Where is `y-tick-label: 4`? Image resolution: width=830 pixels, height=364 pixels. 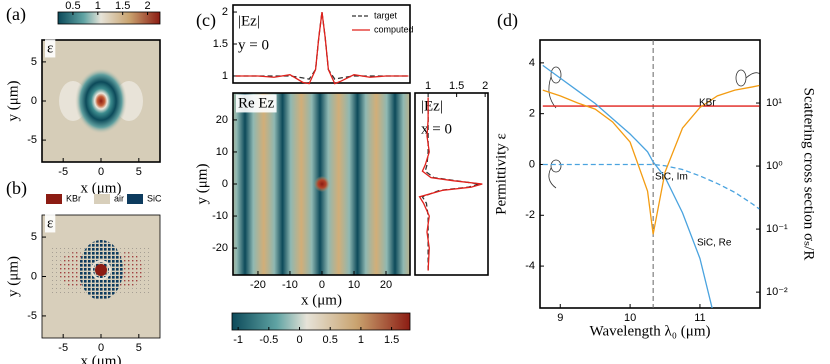
y-tick-label: 4 is located at coordinates (532, 63).